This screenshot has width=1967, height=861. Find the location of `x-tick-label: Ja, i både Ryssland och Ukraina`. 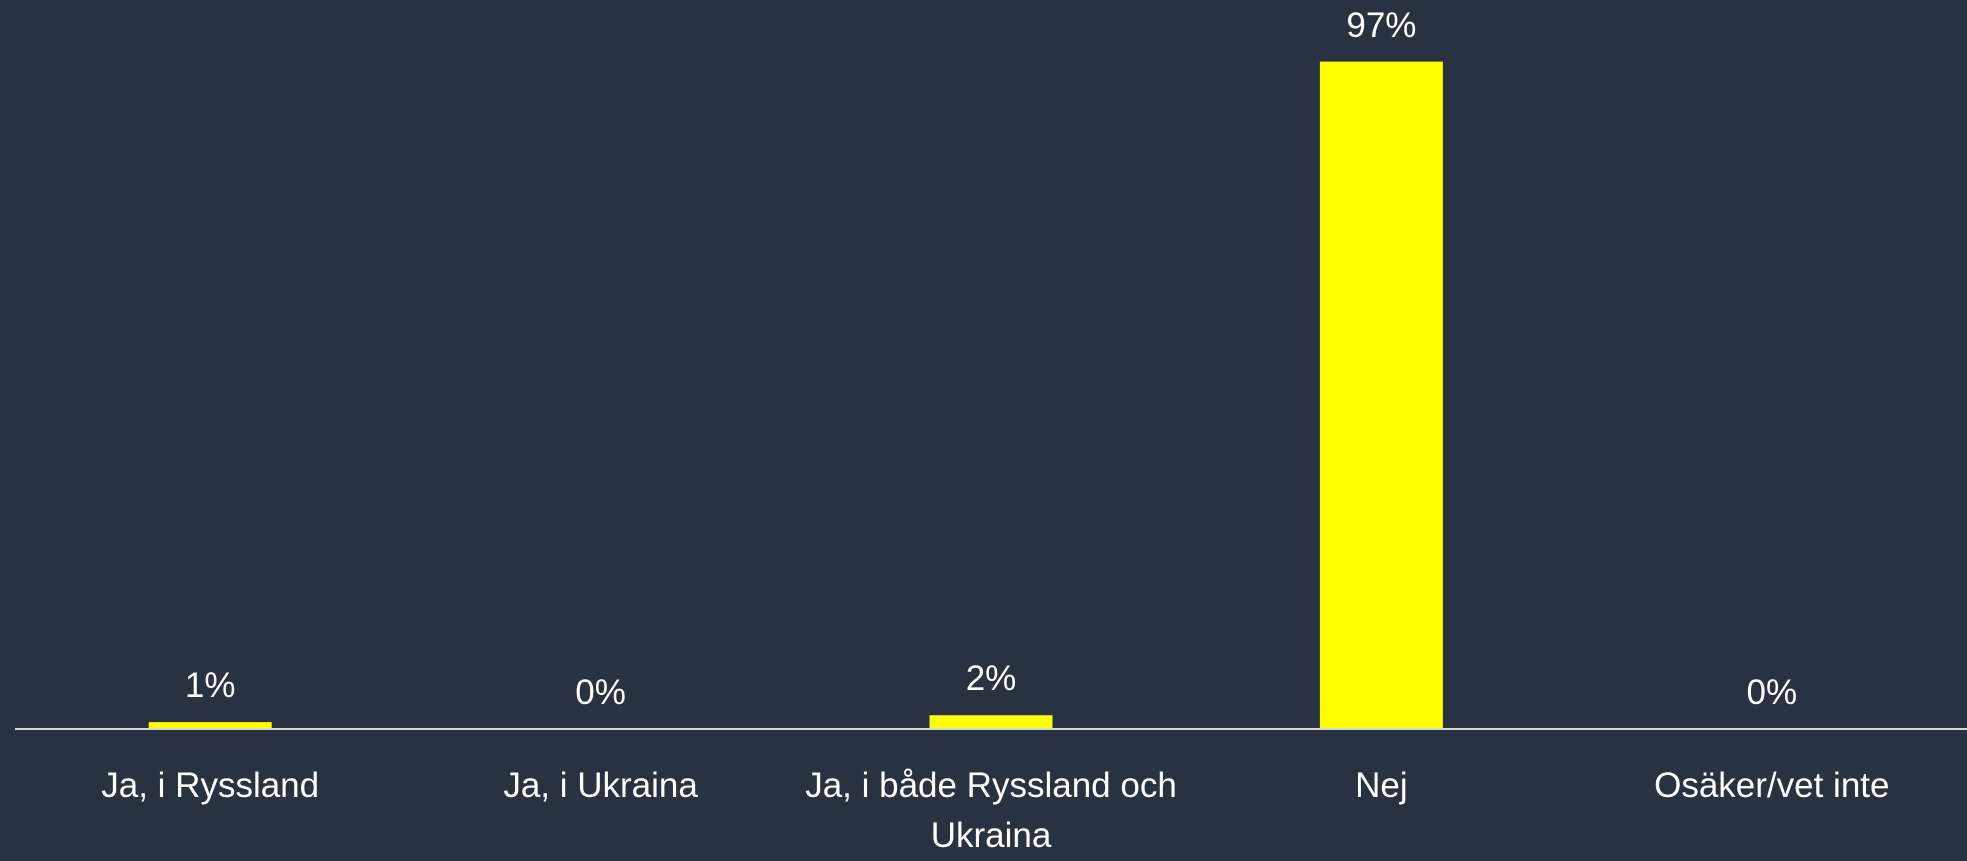

x-tick-label: Ja, i både Ryssland och Ukraina is located at coordinates (991, 810).